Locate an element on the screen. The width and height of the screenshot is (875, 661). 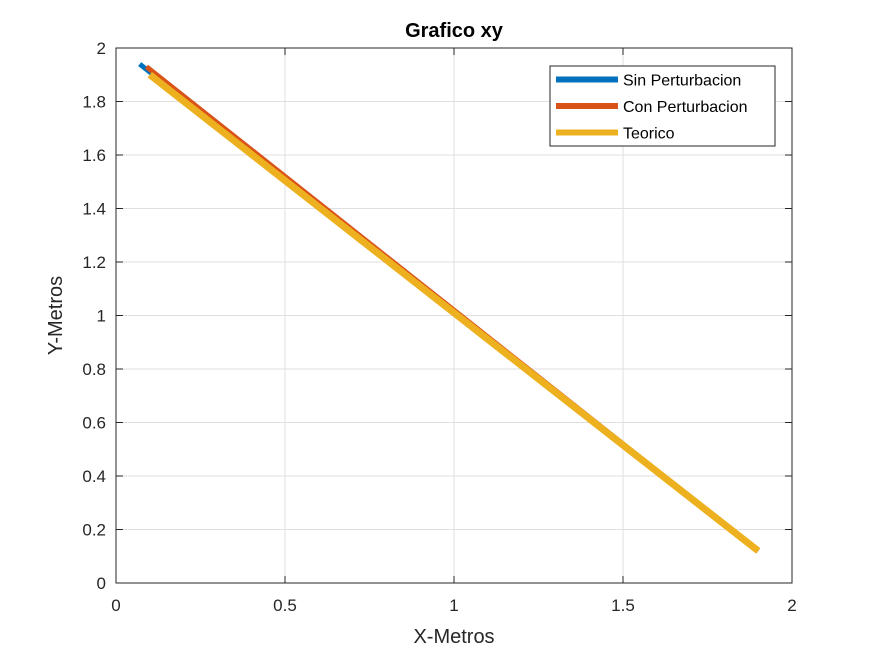
y-tick-label: 0 is located at coordinates (101, 583).